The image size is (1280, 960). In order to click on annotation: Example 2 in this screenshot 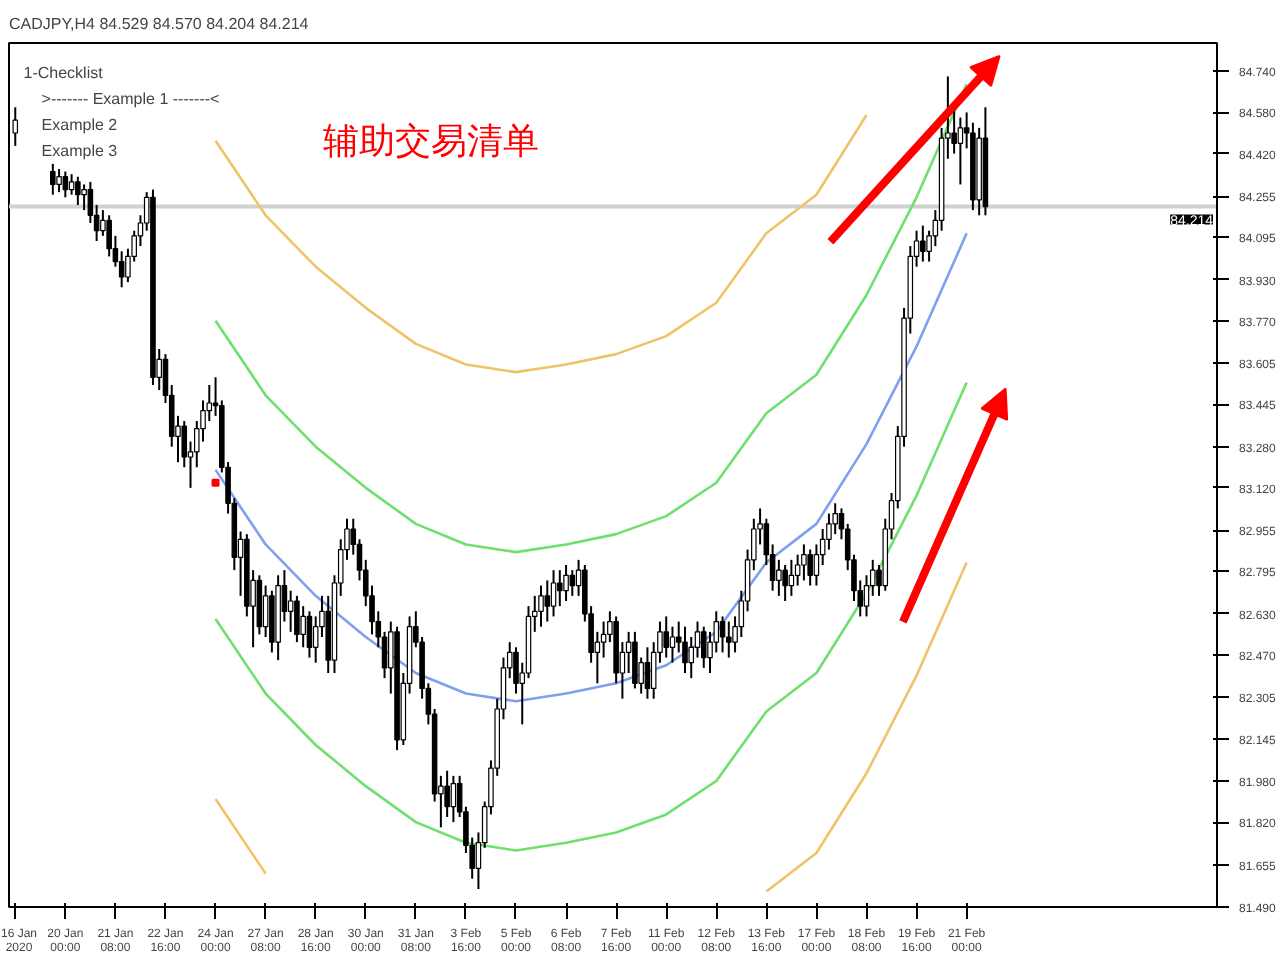, I will do `click(80, 125)`.